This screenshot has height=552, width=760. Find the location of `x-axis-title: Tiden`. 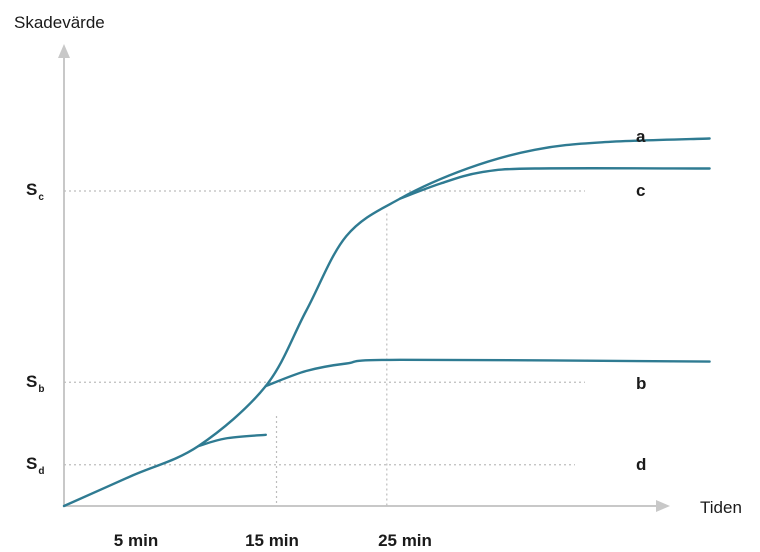

x-axis-title: Tiden is located at coordinates (721, 507).